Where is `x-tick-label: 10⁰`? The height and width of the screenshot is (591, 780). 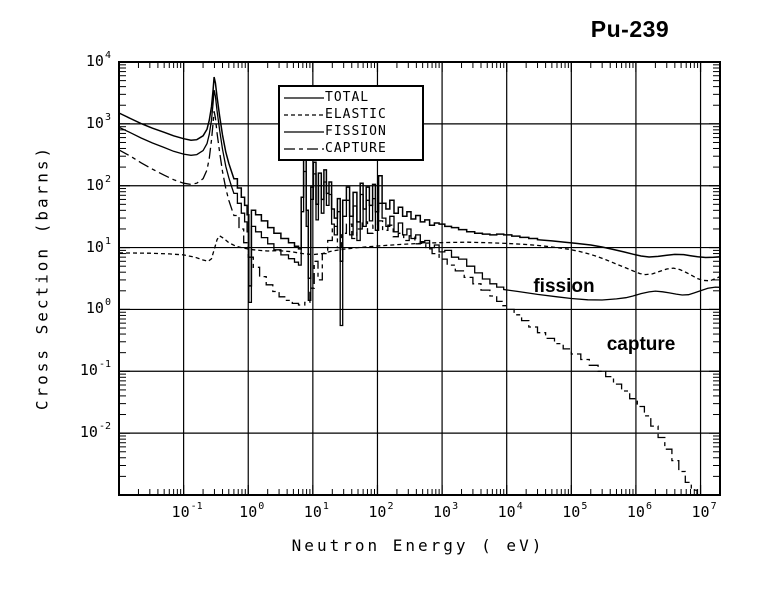 x-tick-label: 10⁰ is located at coordinates (252, 511).